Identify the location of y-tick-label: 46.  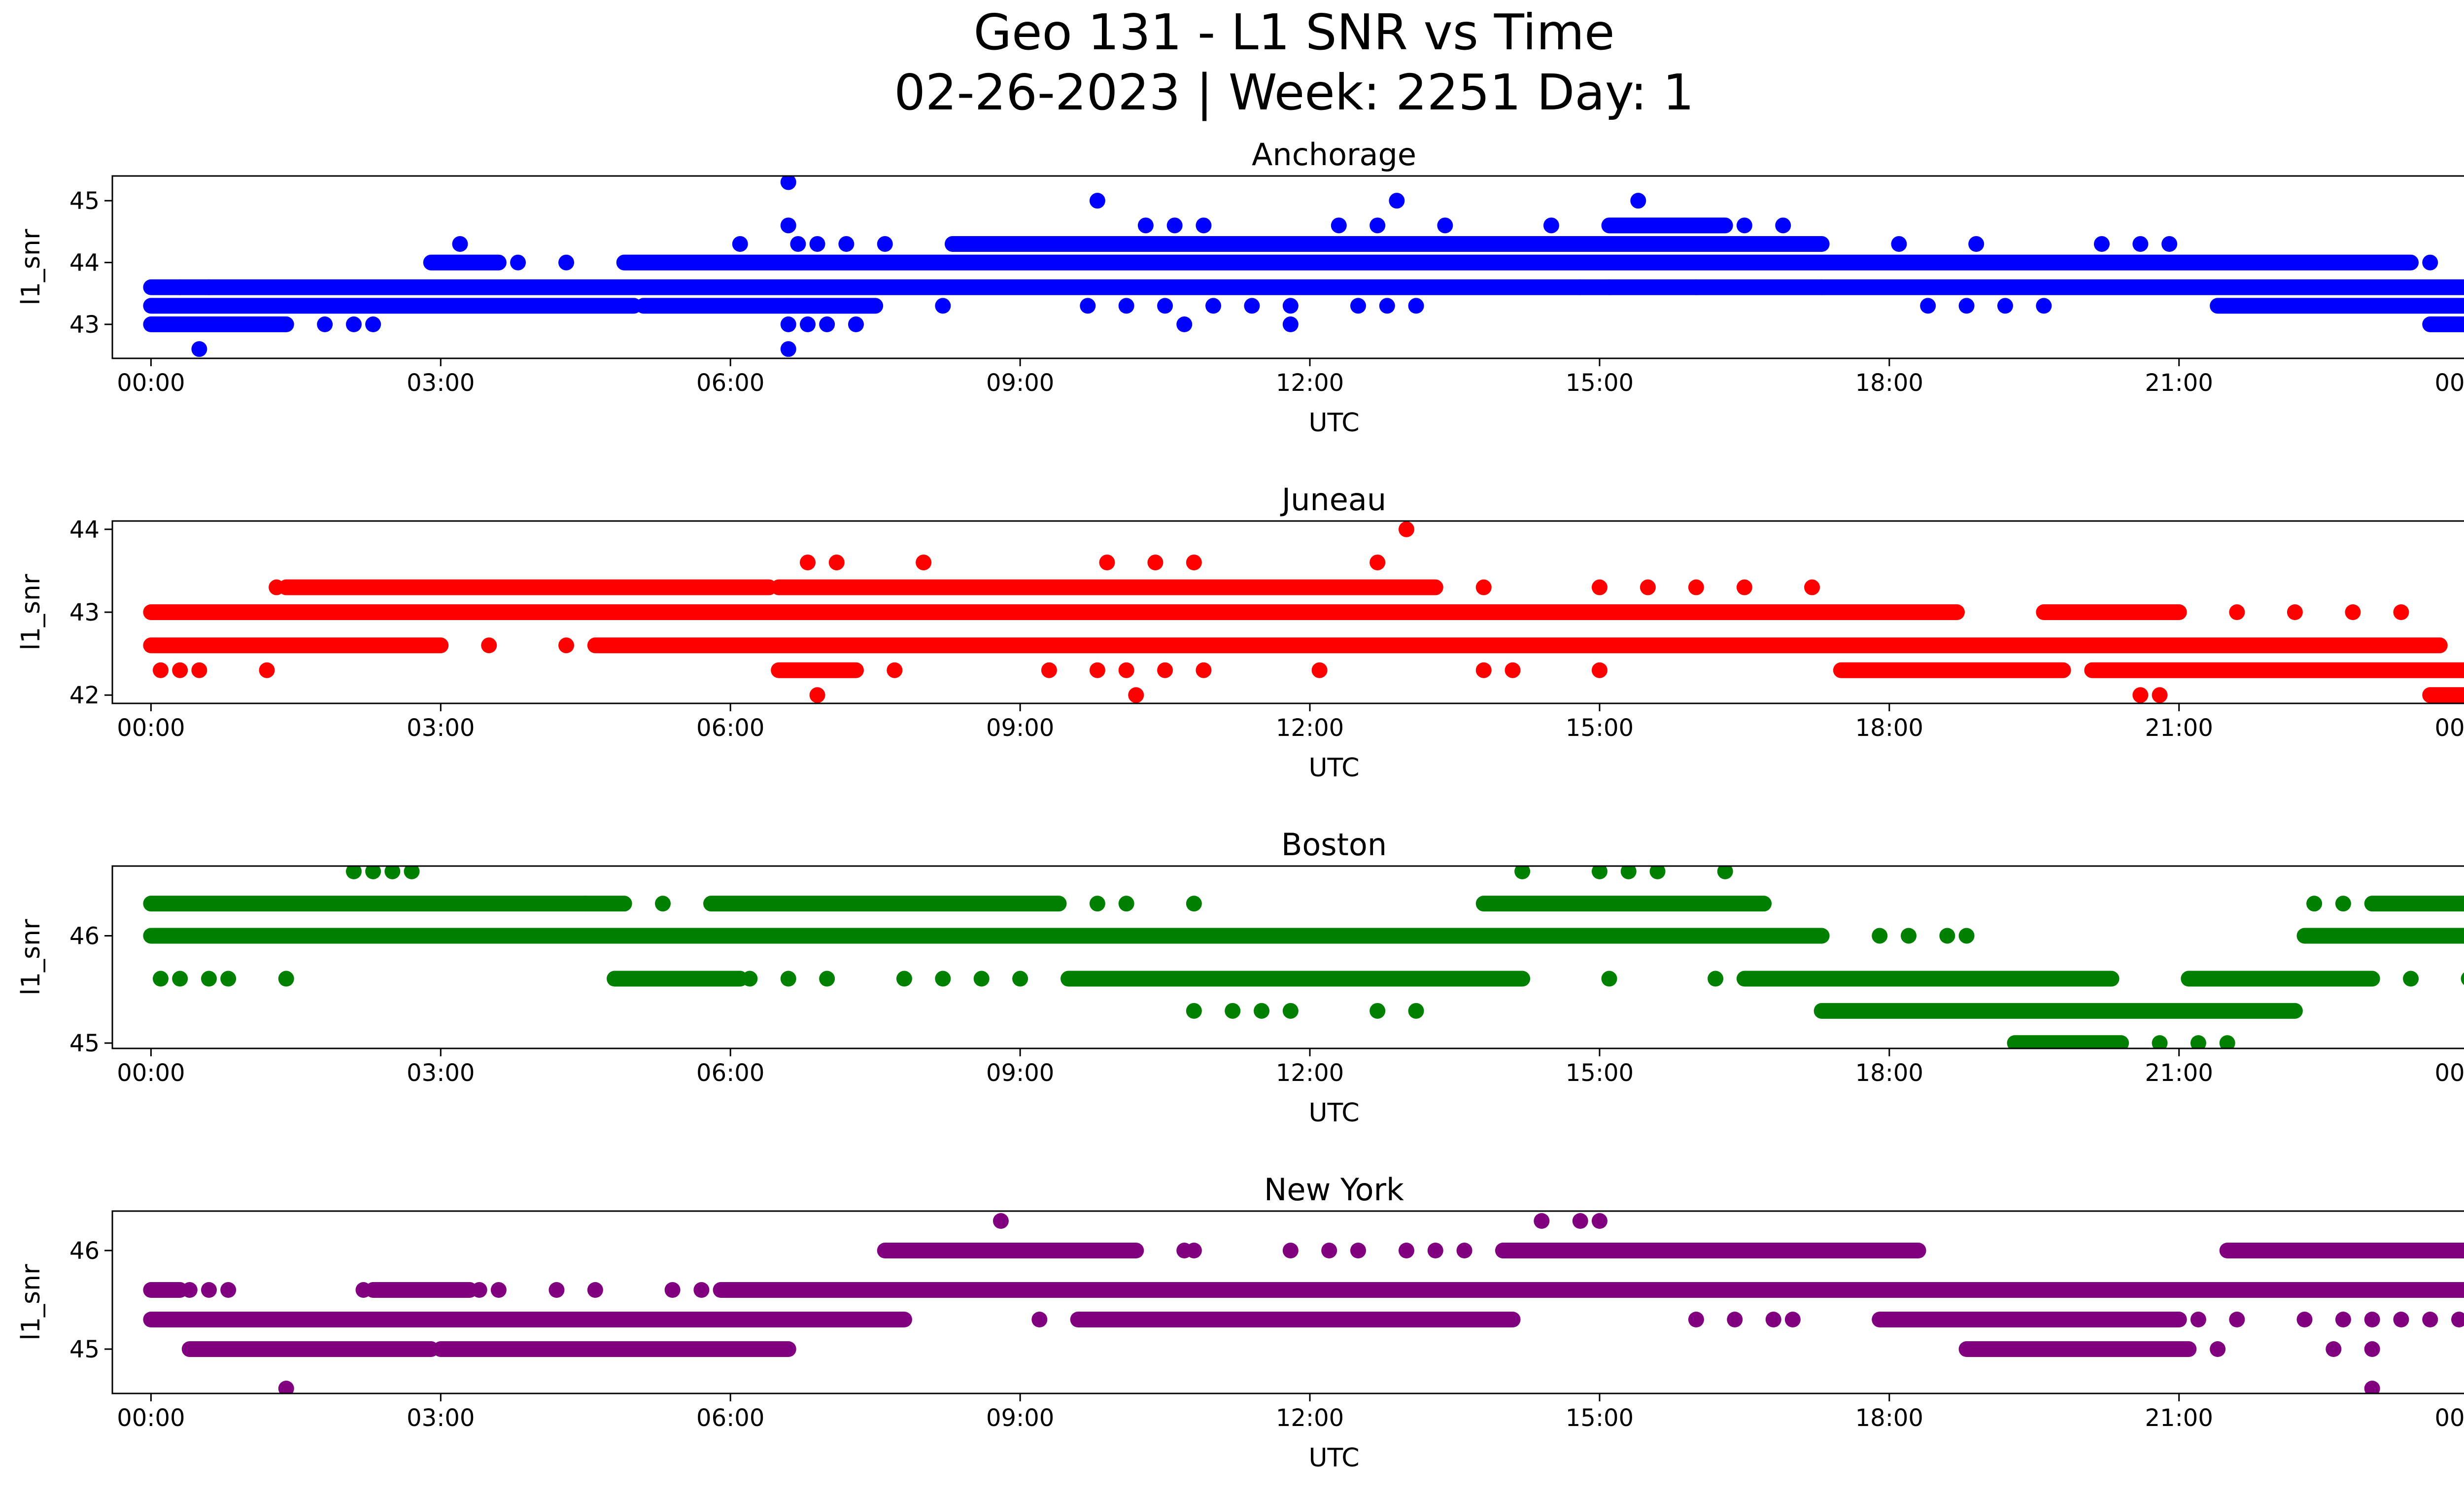
(84, 936).